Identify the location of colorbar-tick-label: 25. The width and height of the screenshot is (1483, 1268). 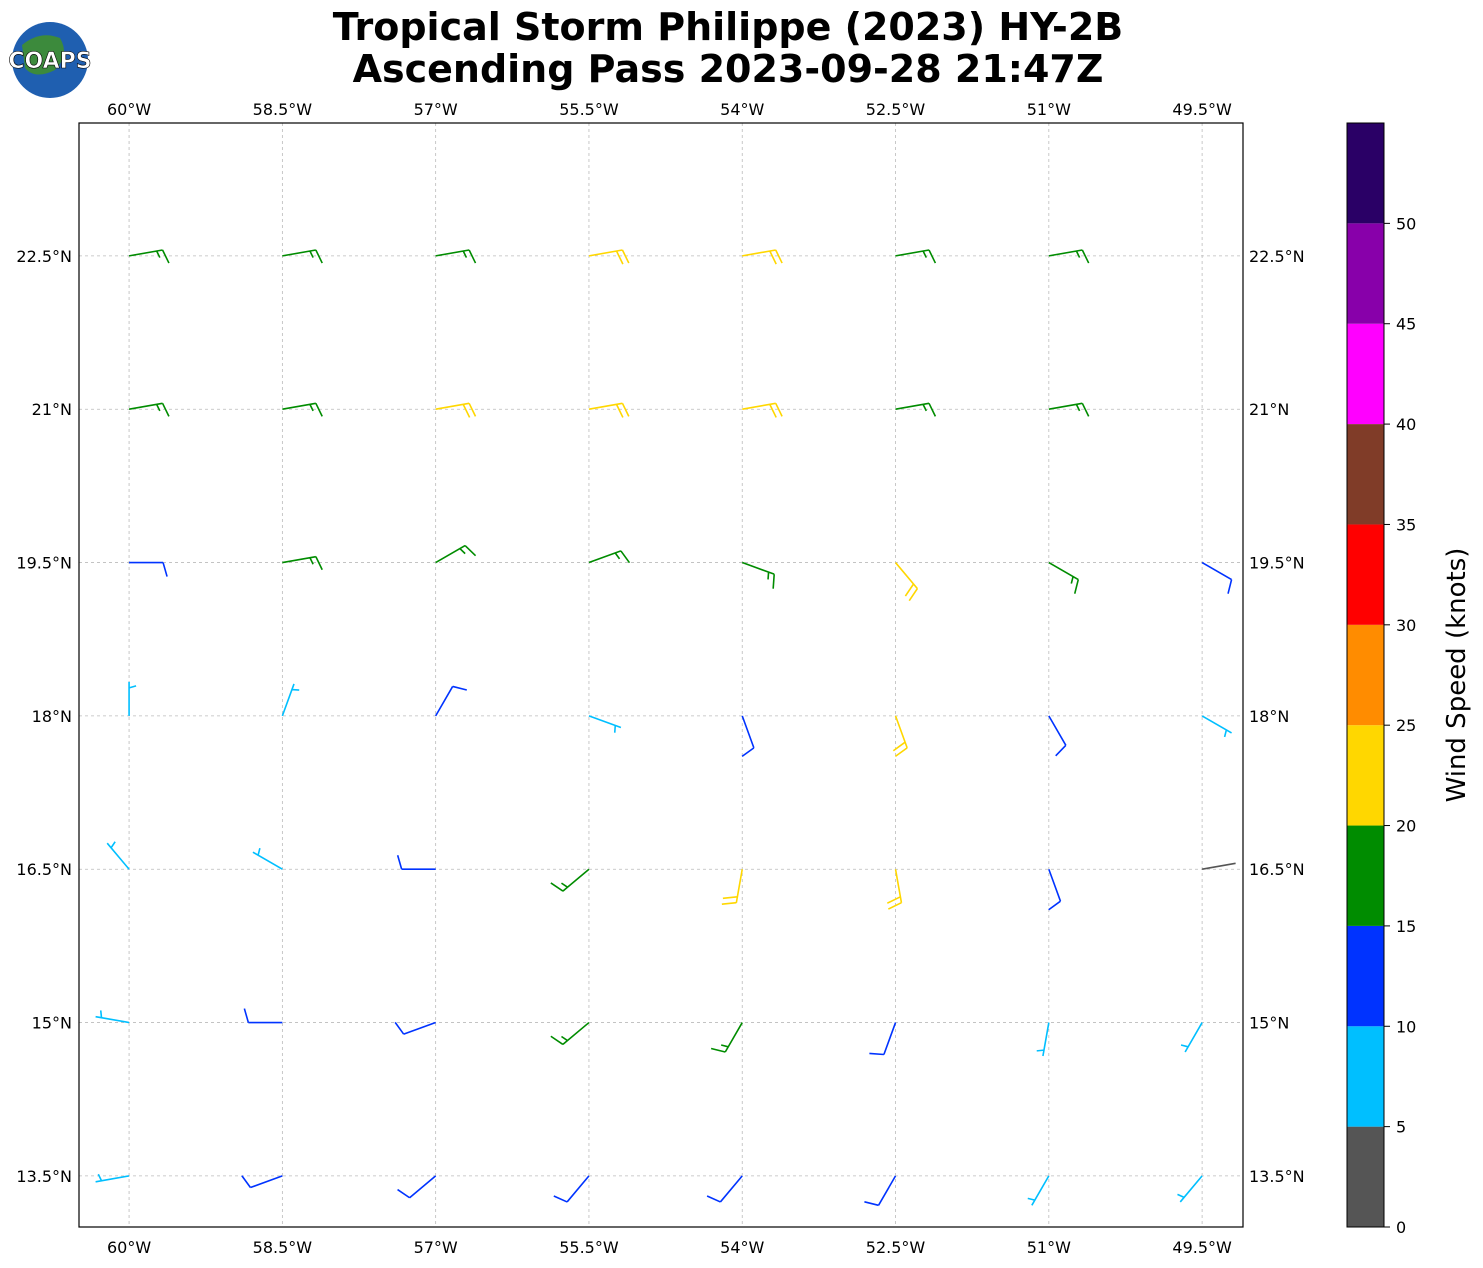
(1406, 725).